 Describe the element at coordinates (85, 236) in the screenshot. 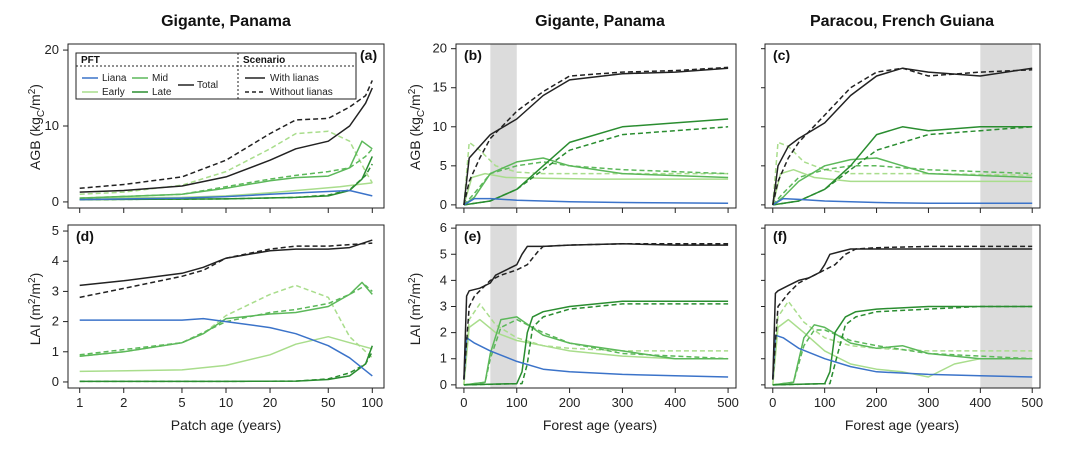

I see `panel-label: (d)` at that location.